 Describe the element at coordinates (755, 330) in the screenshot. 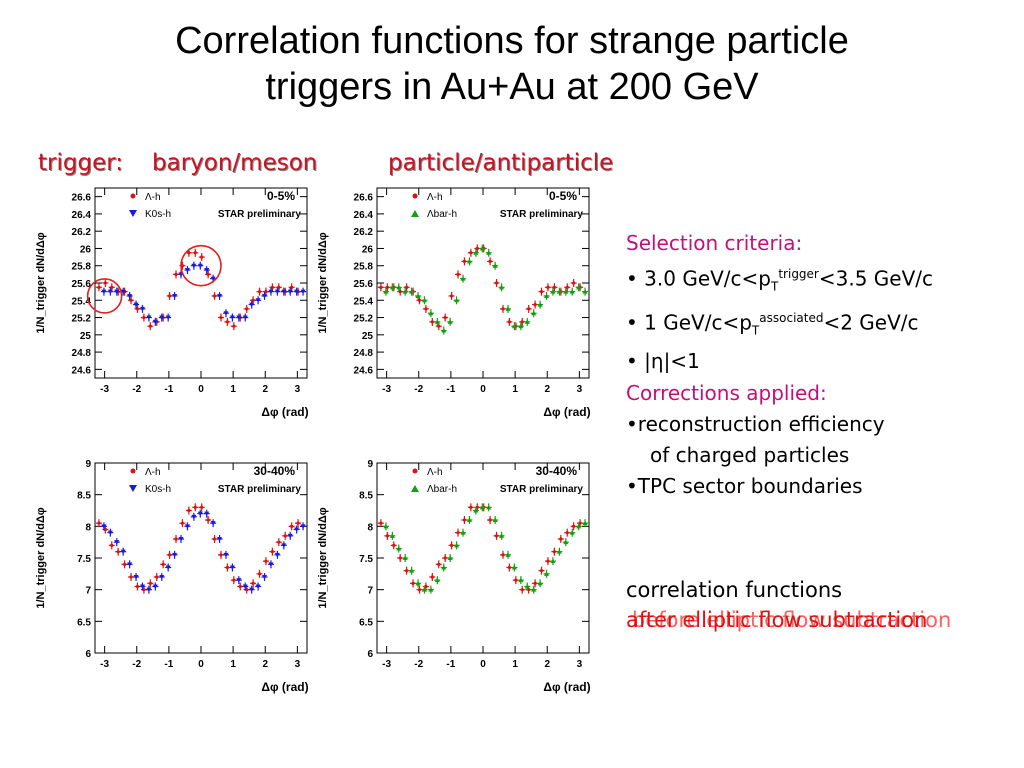

I see `sel2-sub: T` at that location.